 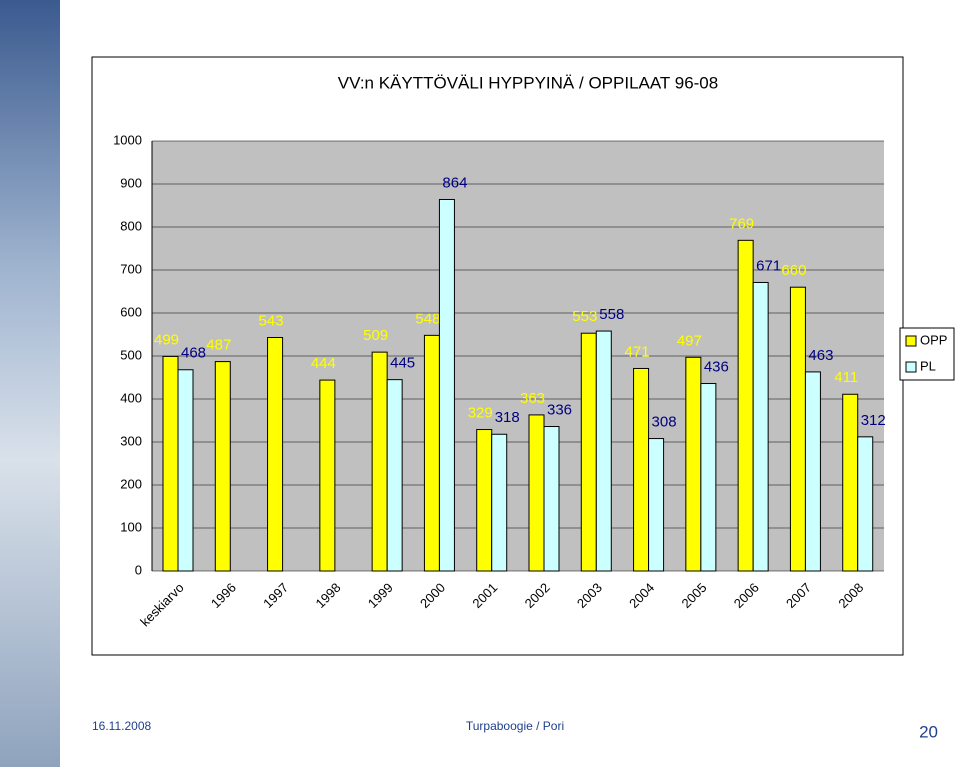 I want to click on value-label: 445, so click(x=402, y=363).